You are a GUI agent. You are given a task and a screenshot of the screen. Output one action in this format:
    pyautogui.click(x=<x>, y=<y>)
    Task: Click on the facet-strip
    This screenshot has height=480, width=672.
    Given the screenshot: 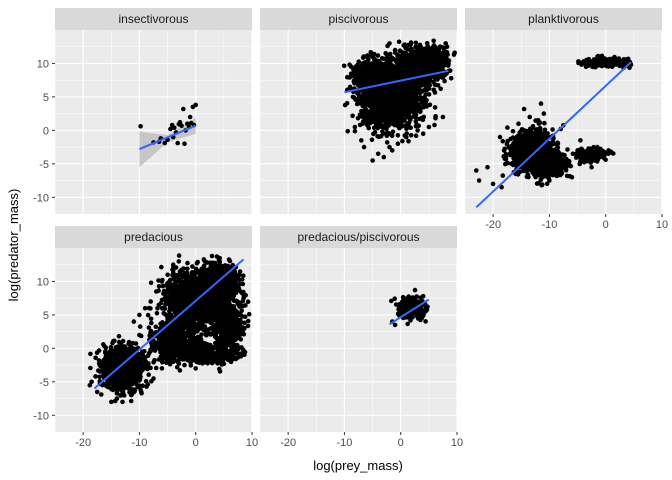 What is the action you would take?
    pyautogui.click(x=358, y=19)
    